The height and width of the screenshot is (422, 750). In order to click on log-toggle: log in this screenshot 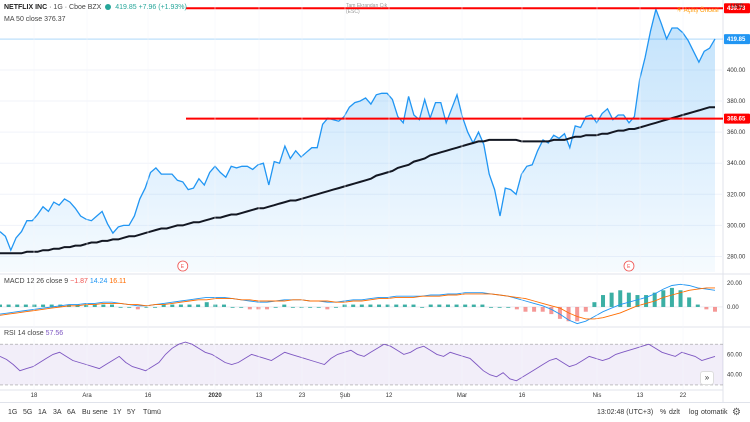, I will do `click(694, 412)`.